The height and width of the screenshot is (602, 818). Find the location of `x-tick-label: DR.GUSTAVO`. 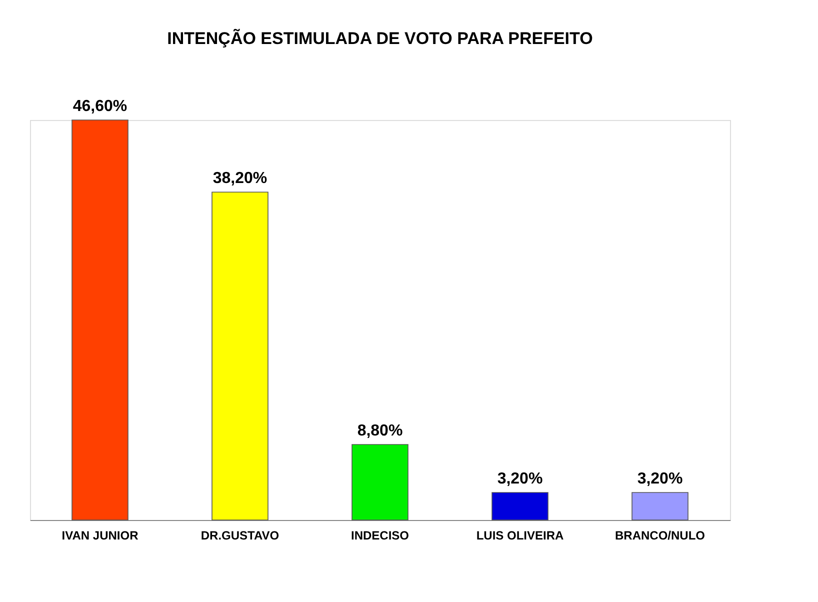

x-tick-label: DR.GUSTAVO is located at coordinates (240, 535).